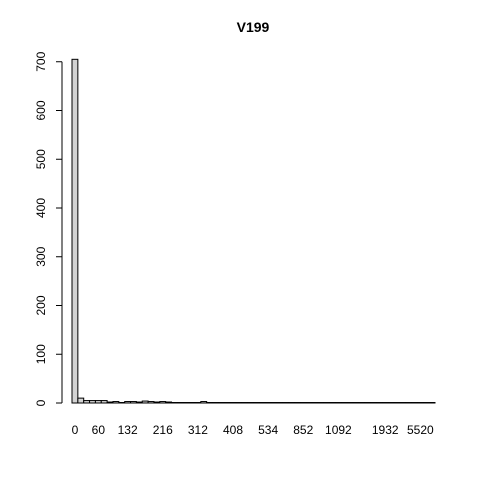 Image resolution: width=480 pixels, height=480 pixels. I want to click on x-tick-label: 1092, so click(338, 430).